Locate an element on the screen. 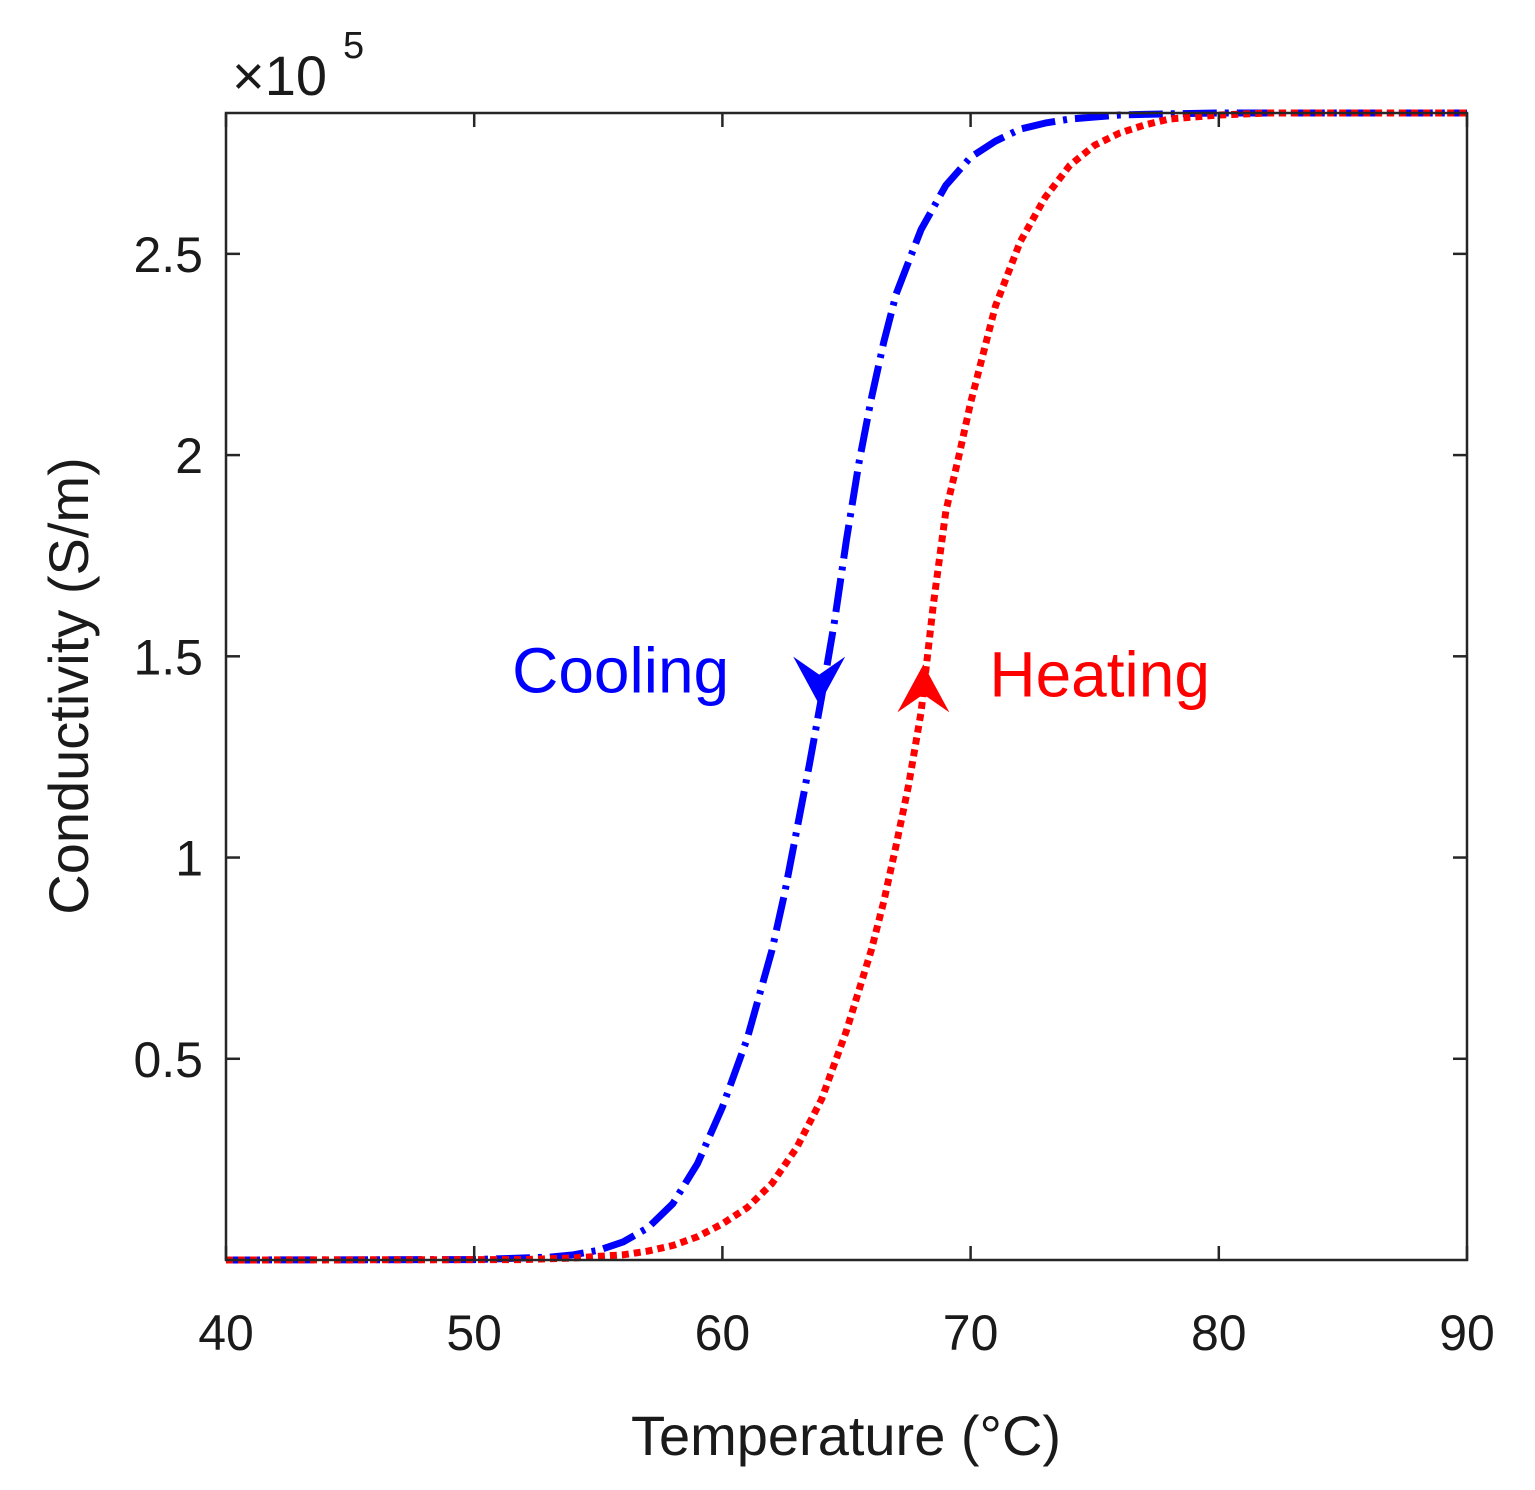 The height and width of the screenshot is (1490, 1535). x-tick-labels: 40 50 60 70 80 90 is located at coordinates (846, 1333).